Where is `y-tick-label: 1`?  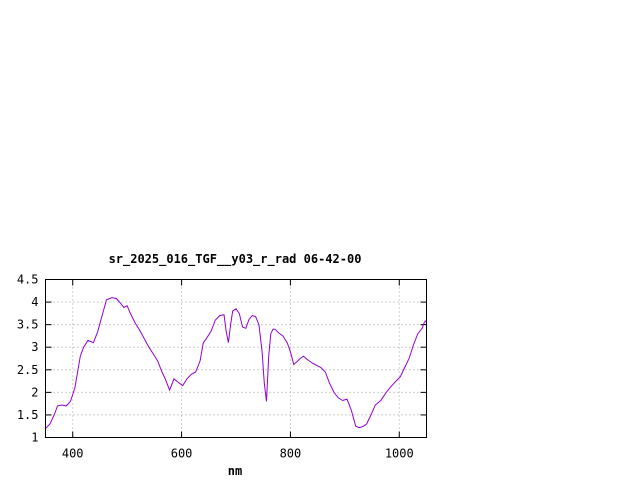
y-tick-label: 1 is located at coordinates (34, 438).